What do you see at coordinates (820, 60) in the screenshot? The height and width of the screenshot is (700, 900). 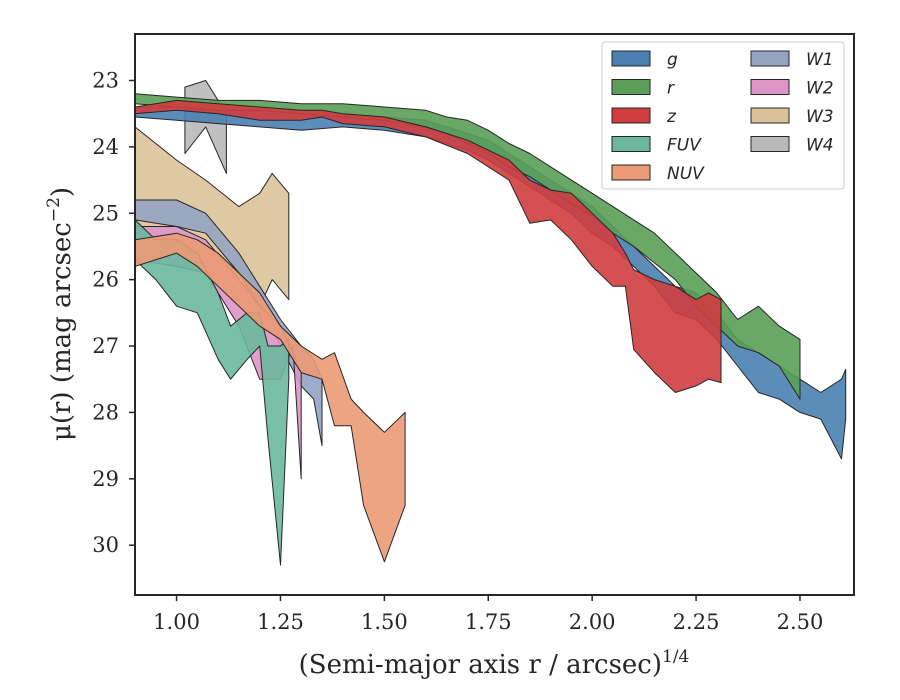 I see `legend-label: W1` at bounding box center [820, 60].